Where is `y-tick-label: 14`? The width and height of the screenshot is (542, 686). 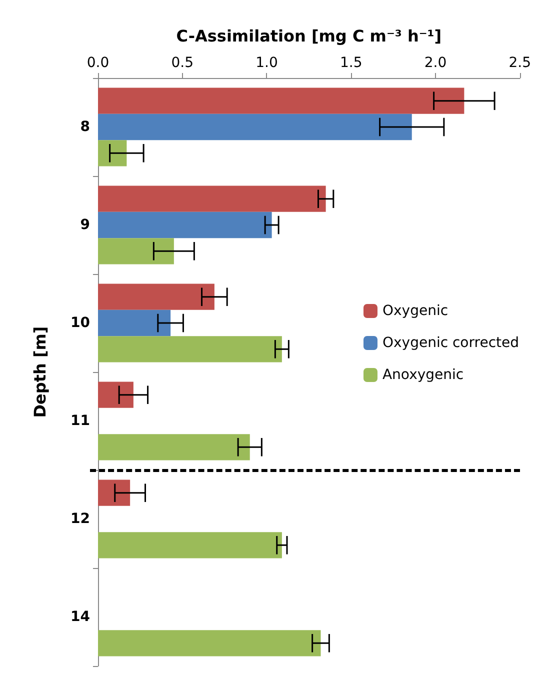 y-tick-label: 14 is located at coordinates (80, 617).